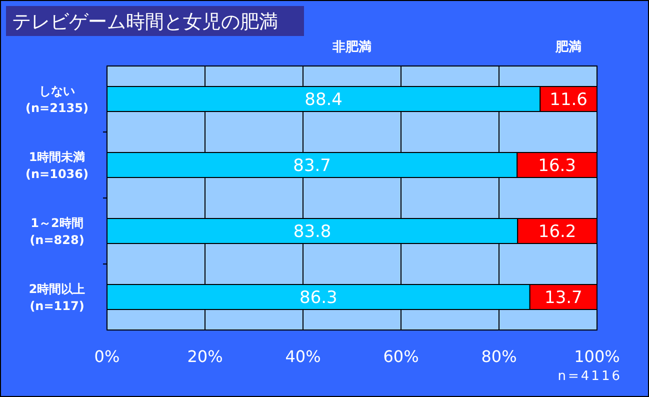 The width and height of the screenshot is (649, 397). I want to click on data-label: 16.3, so click(557, 166).